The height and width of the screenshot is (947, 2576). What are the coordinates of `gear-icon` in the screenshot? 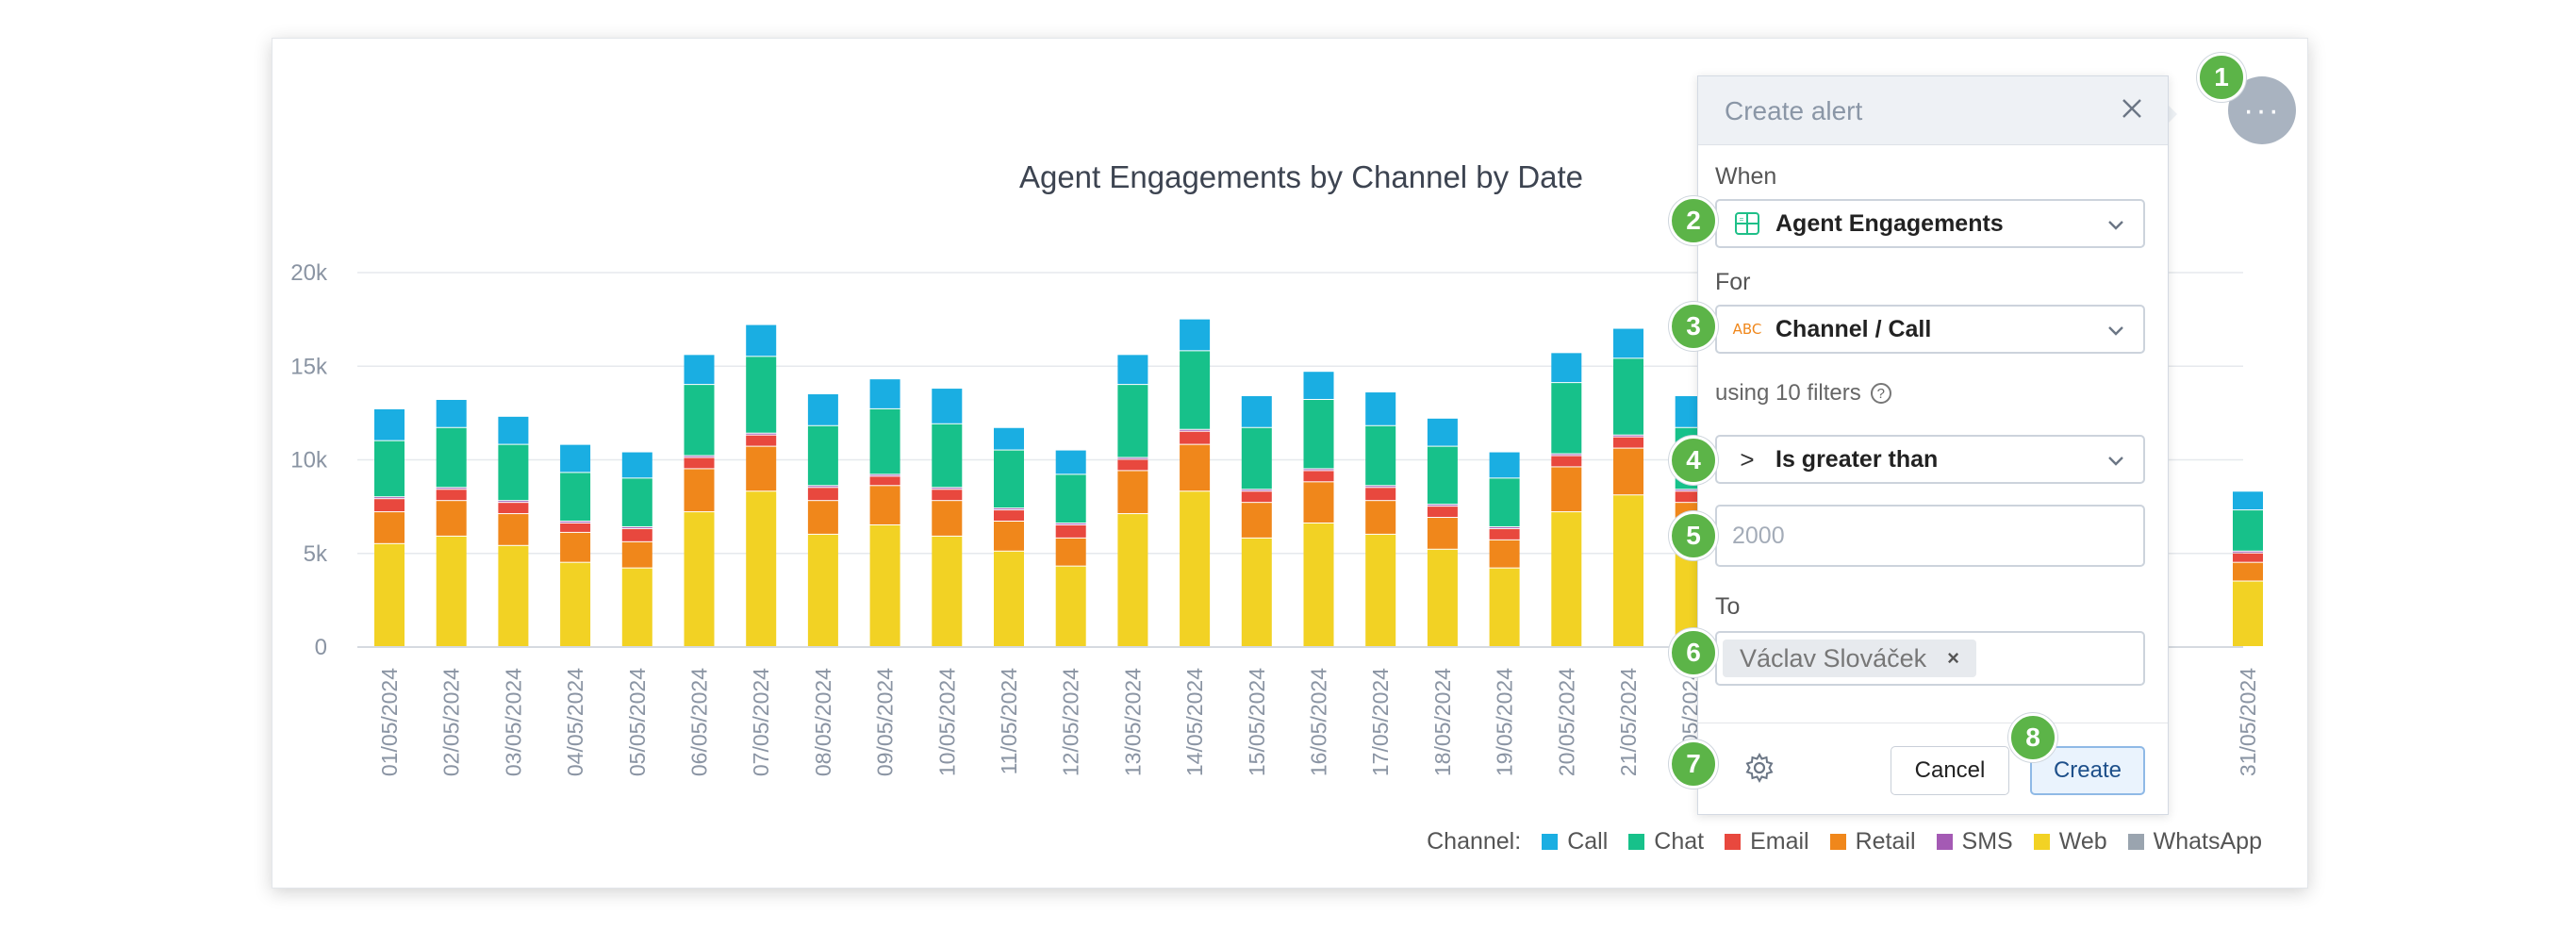 It's located at (1759, 771).